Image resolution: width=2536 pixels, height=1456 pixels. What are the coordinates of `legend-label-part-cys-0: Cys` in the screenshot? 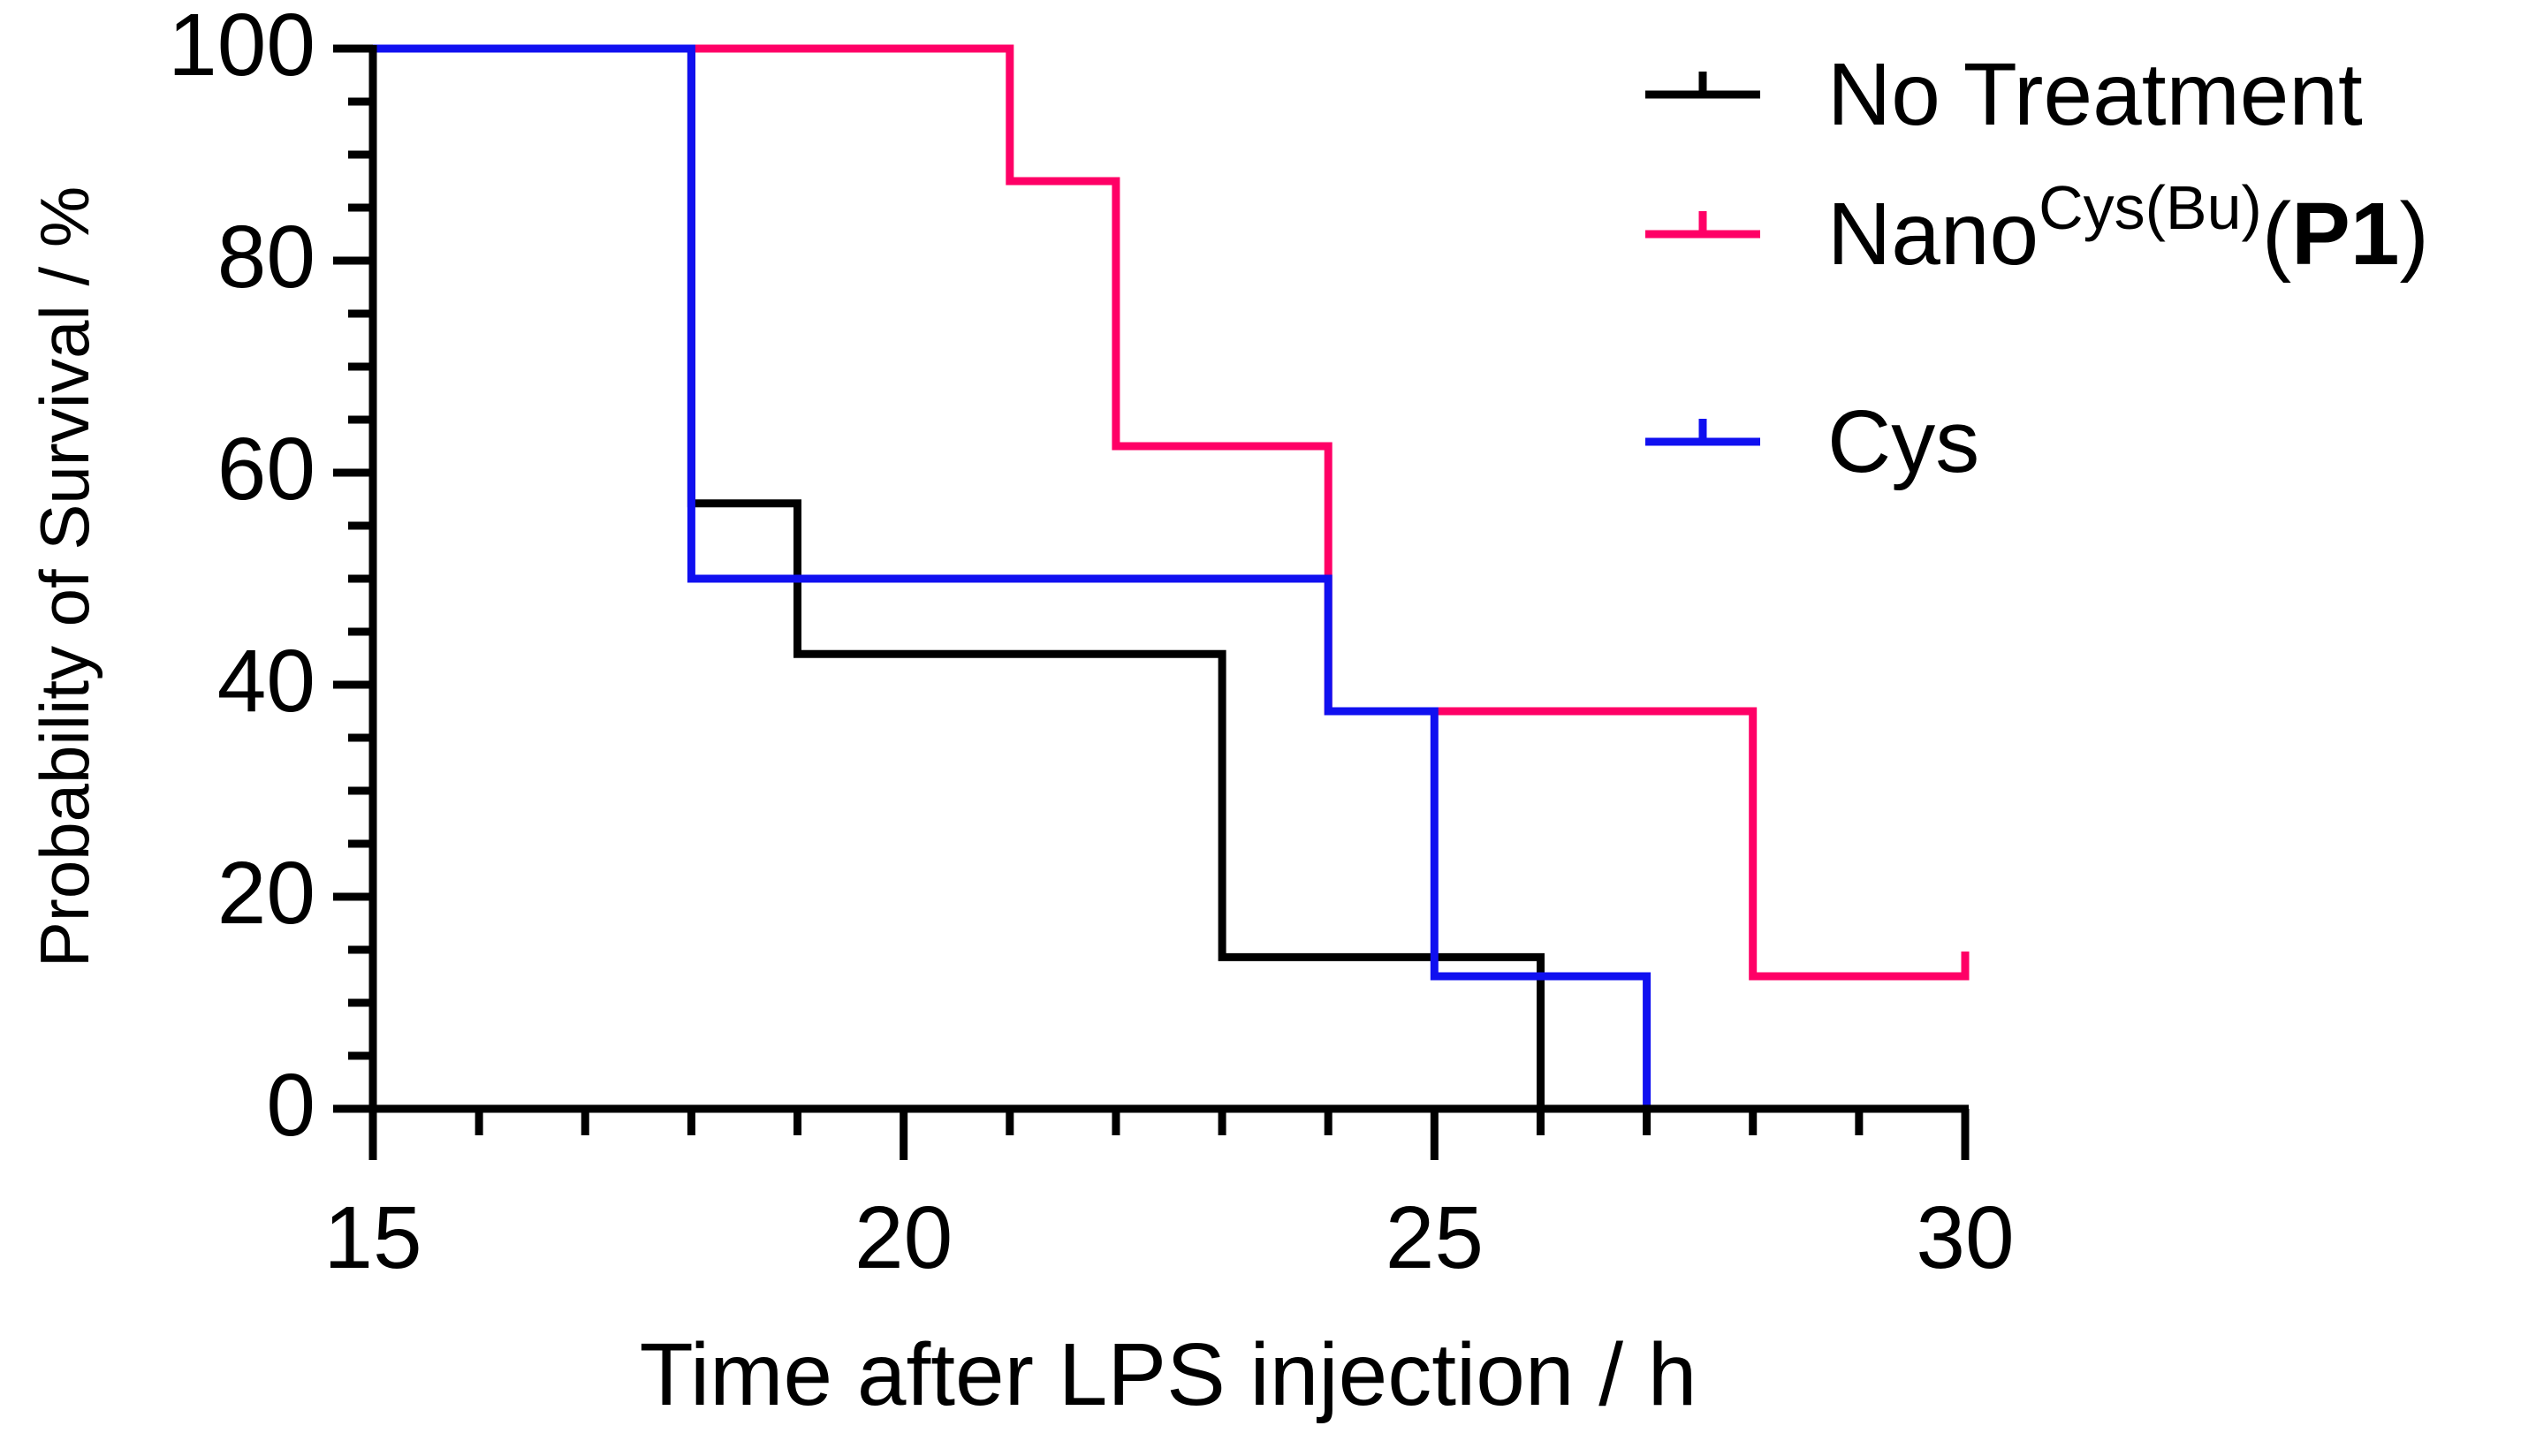 It's located at (1903, 441).